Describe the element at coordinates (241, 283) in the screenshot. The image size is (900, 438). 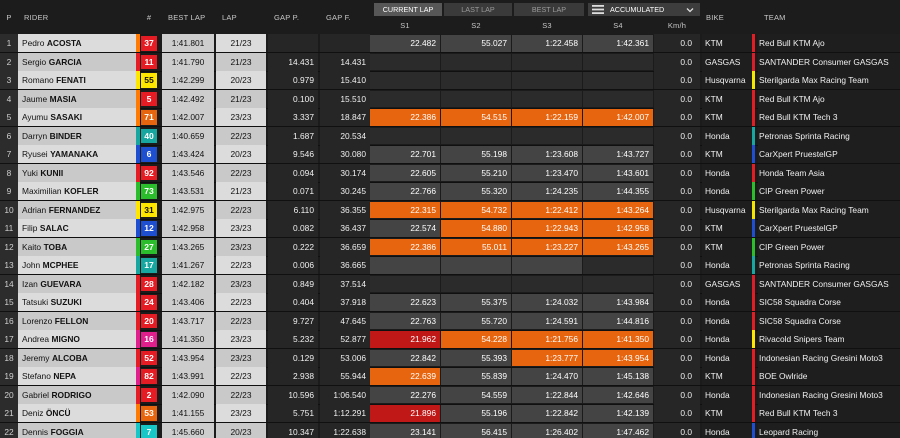
I see `lap-cell: 23/23` at that location.